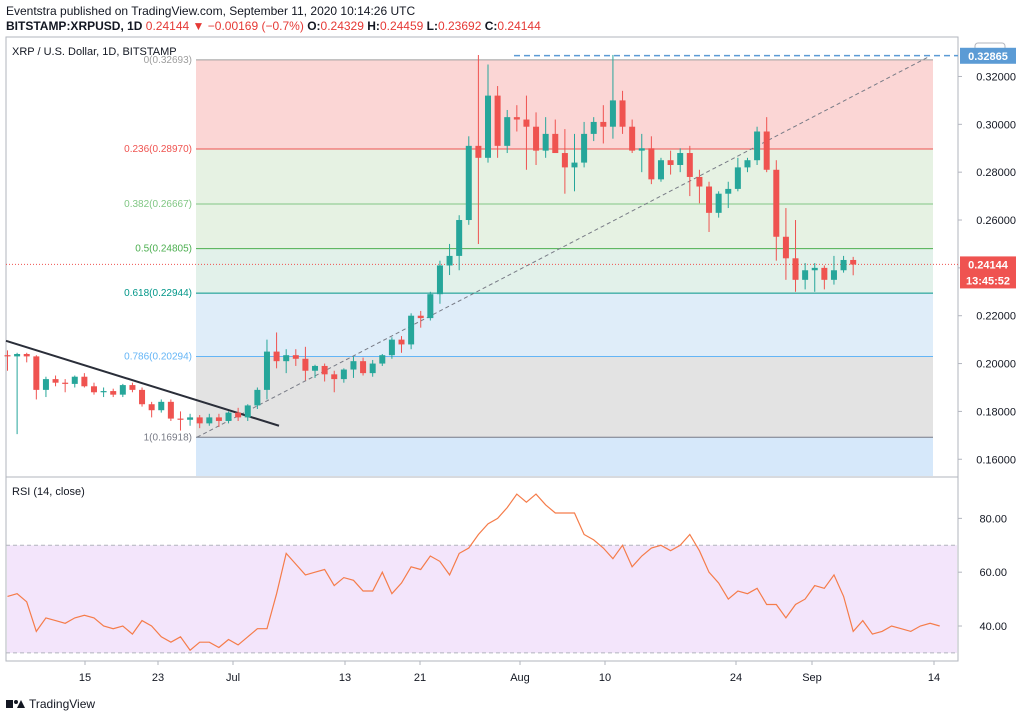 Image resolution: width=1024 pixels, height=723 pixels. I want to click on symbol-name: BITSTAMP:XRPUSD, 1D, so click(74, 26).